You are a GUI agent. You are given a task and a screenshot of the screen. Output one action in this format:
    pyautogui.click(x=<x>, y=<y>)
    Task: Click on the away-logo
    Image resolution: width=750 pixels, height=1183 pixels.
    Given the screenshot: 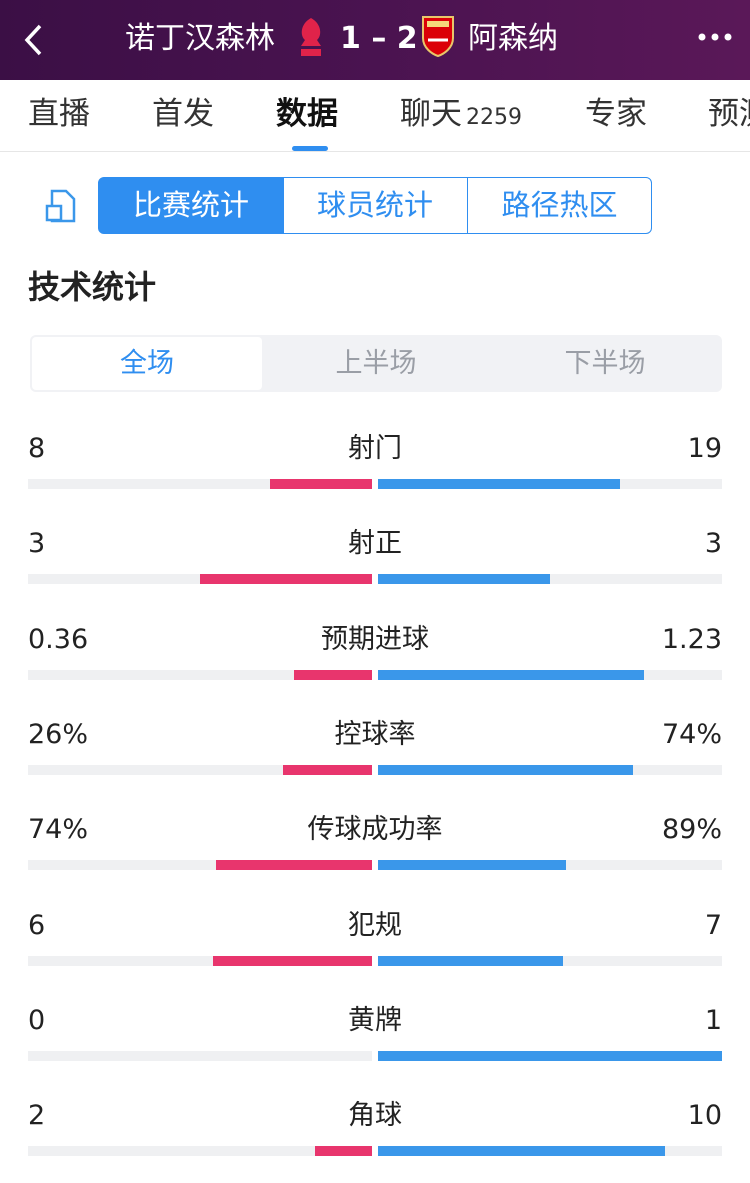 What is the action you would take?
    pyautogui.click(x=438, y=37)
    